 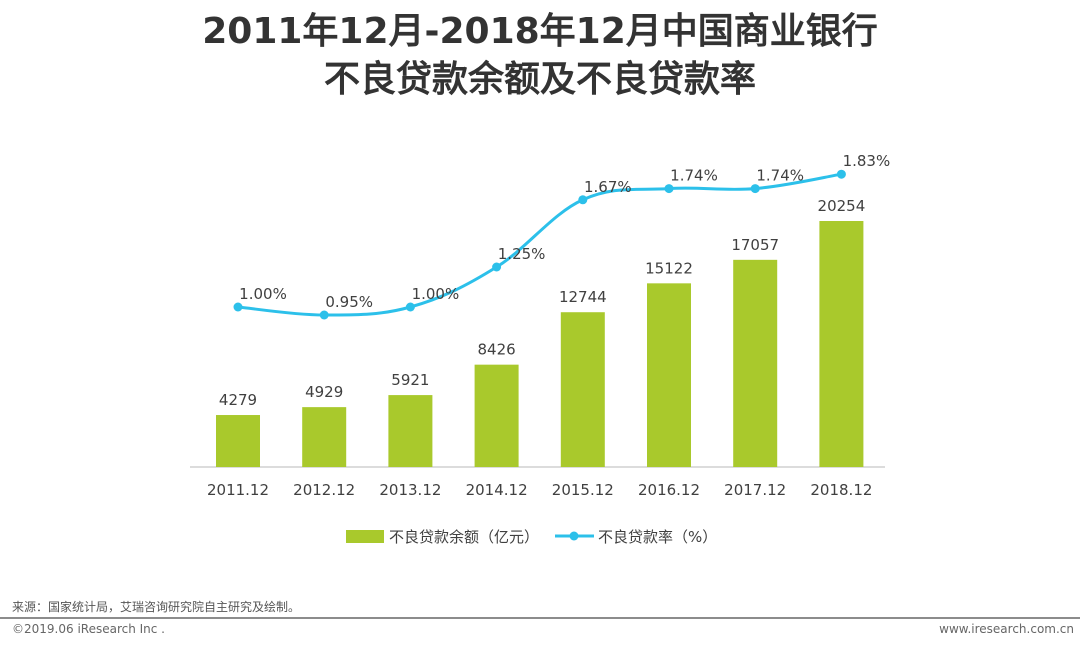 I want to click on legend-bar-label: 不良贷款余额（亿元）, so click(x=464, y=537).